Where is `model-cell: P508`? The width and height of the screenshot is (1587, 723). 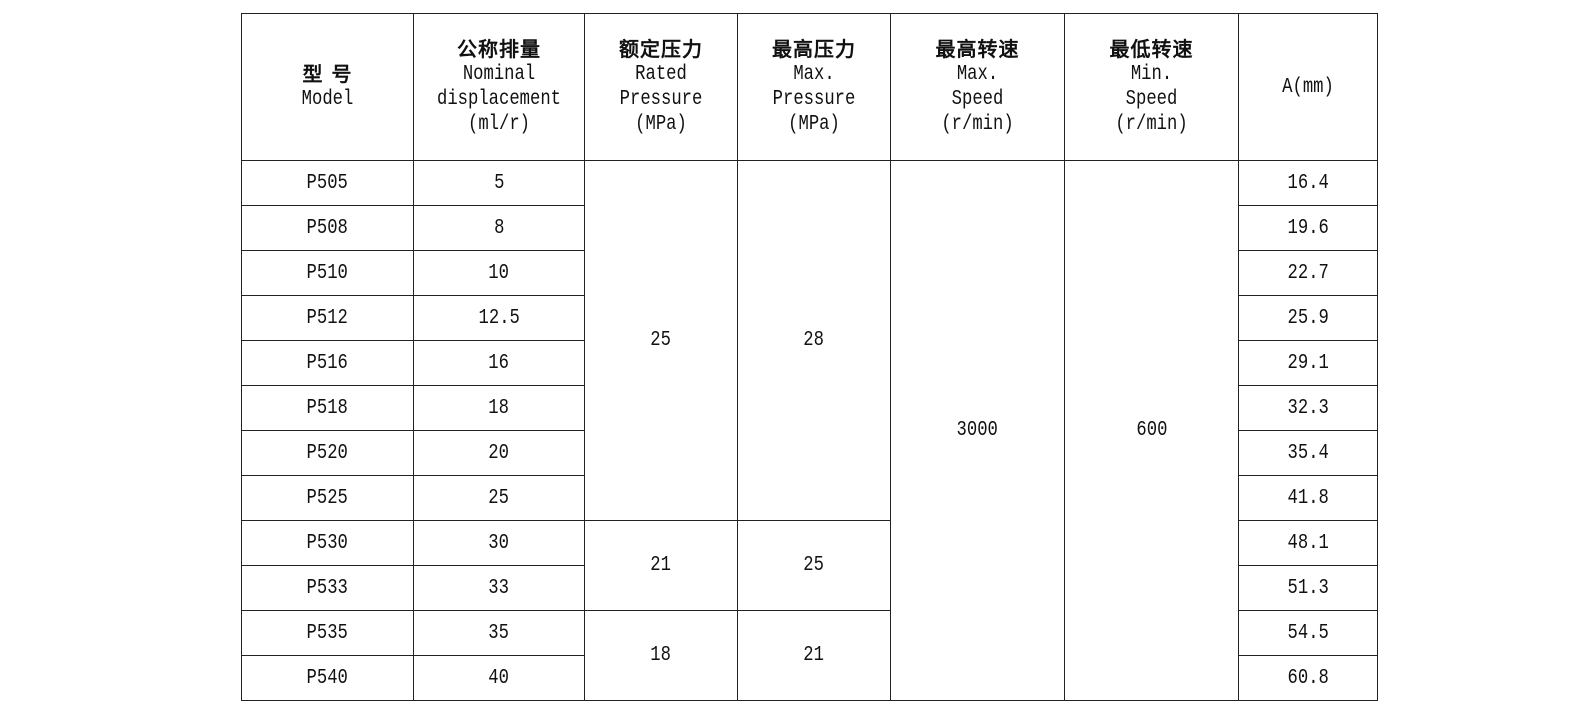 model-cell: P508 is located at coordinates (327, 228).